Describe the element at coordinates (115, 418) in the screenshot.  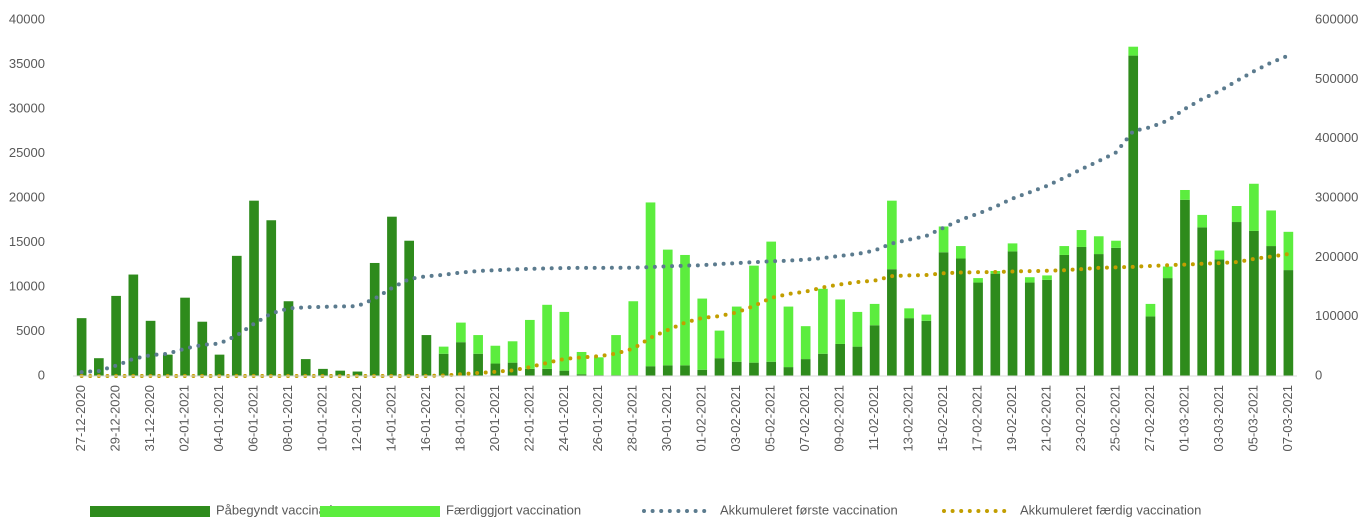
I see `x-tick-label: 29-12-2020` at that location.